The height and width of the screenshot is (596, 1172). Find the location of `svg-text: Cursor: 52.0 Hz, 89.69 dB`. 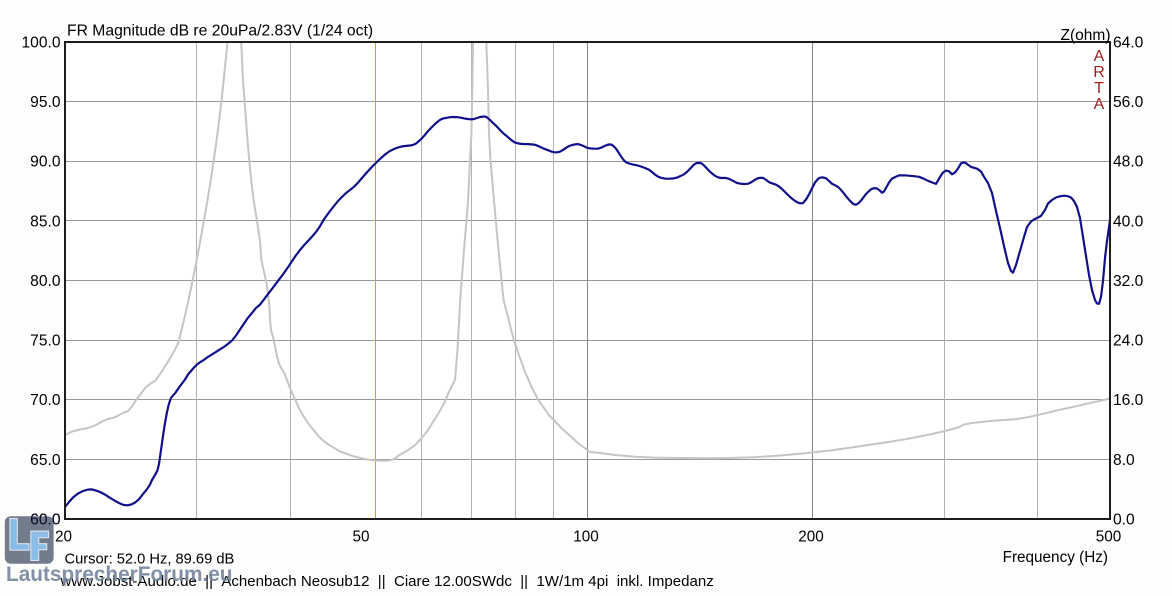

svg-text: Cursor: 52.0 Hz, 89.69 dB is located at coordinates (150, 560).